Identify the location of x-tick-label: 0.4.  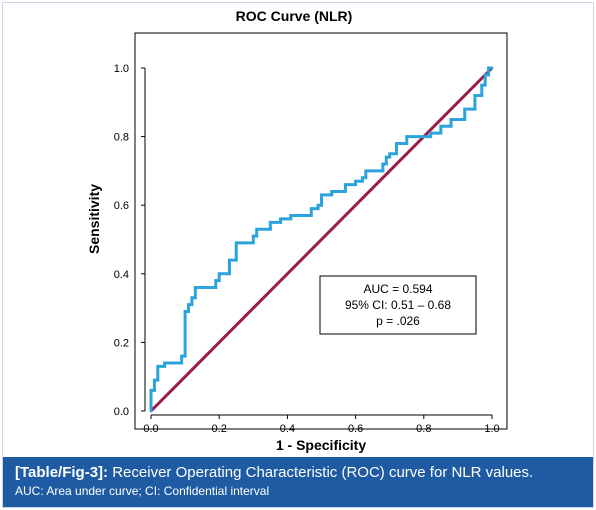
(287, 429).